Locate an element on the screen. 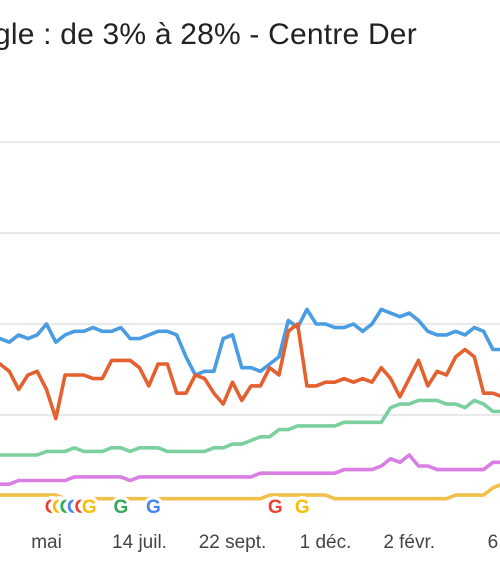 This screenshot has height=578, width=500. chart-title: gle : de 3% à 28% - Centre Der is located at coordinates (208, 34).